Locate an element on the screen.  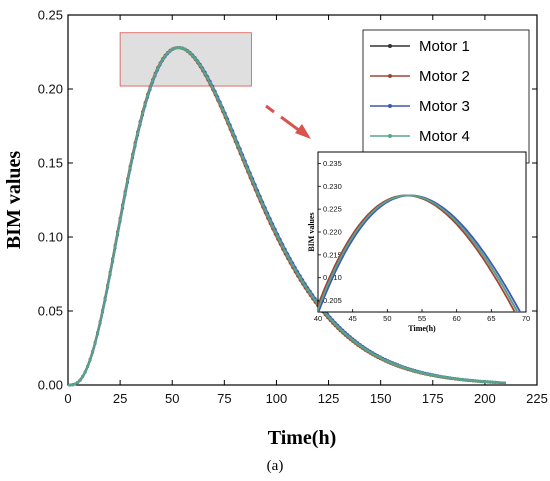
x-axis-title: Time(h) is located at coordinates (302, 438).